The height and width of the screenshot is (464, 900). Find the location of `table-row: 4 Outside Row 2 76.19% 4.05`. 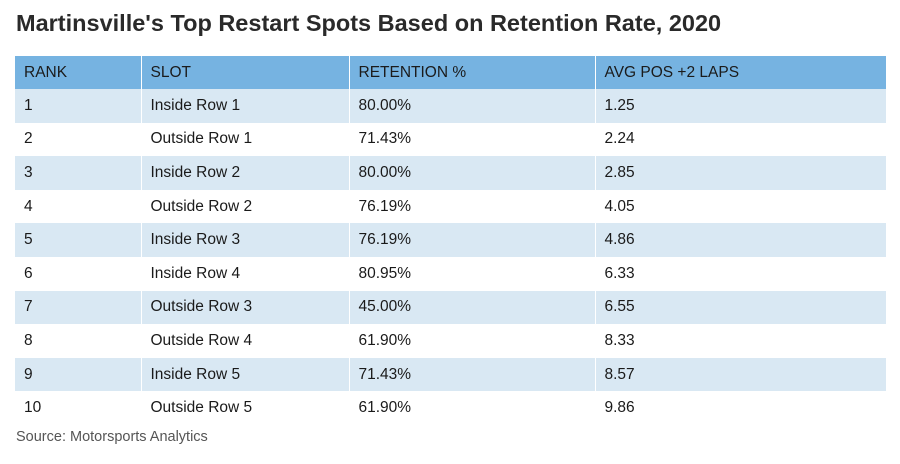

table-row: 4 Outside Row 2 76.19% 4.05 is located at coordinates (450, 206).